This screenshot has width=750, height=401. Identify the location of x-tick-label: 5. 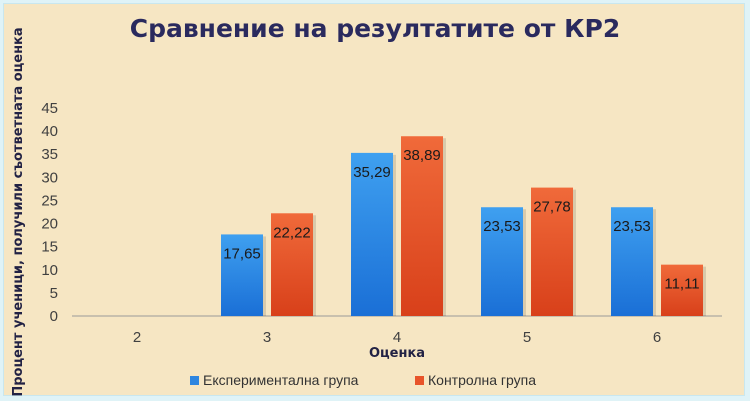
(527, 337).